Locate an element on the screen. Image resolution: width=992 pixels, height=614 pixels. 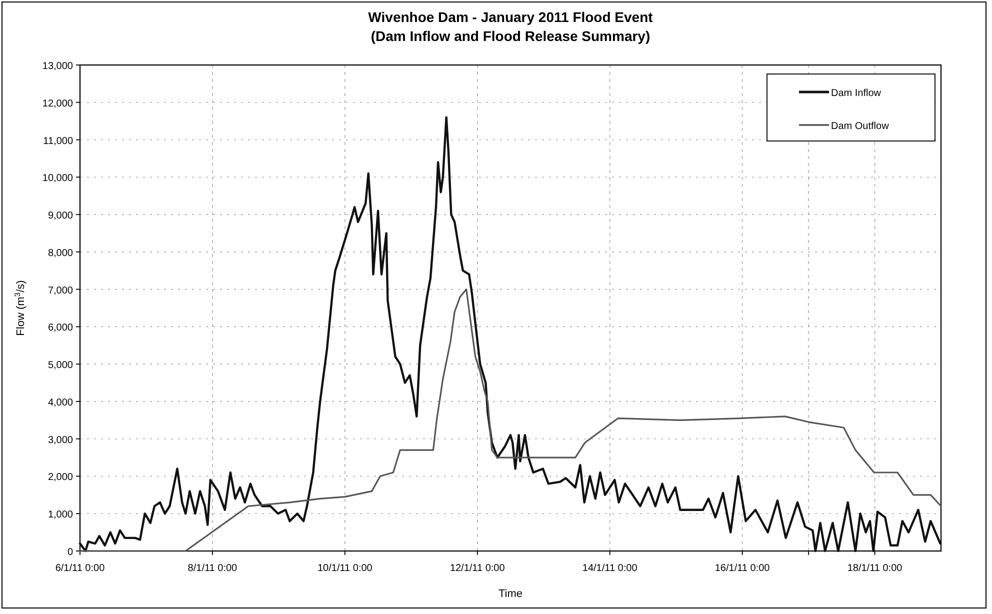
x-tick-label: 18/1/11 0:00 is located at coordinates (875, 568).